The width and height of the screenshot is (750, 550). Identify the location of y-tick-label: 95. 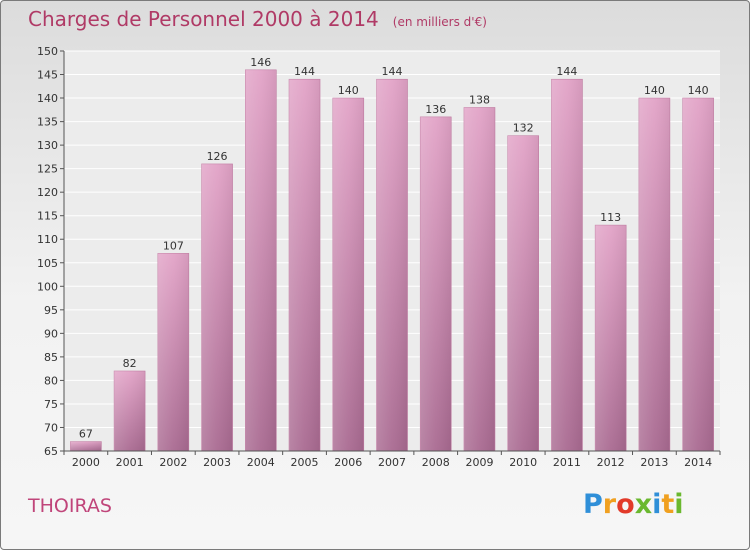
(51, 310).